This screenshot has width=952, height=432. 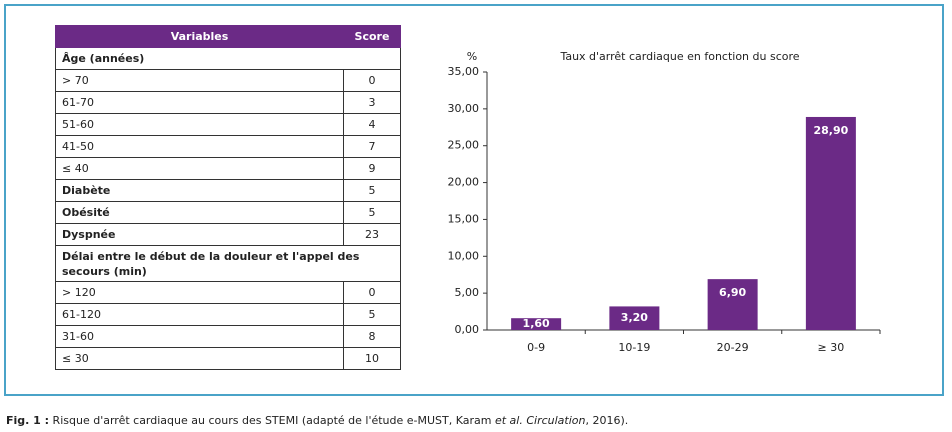 I want to click on y-tick-label: 35,00, so click(x=464, y=71).